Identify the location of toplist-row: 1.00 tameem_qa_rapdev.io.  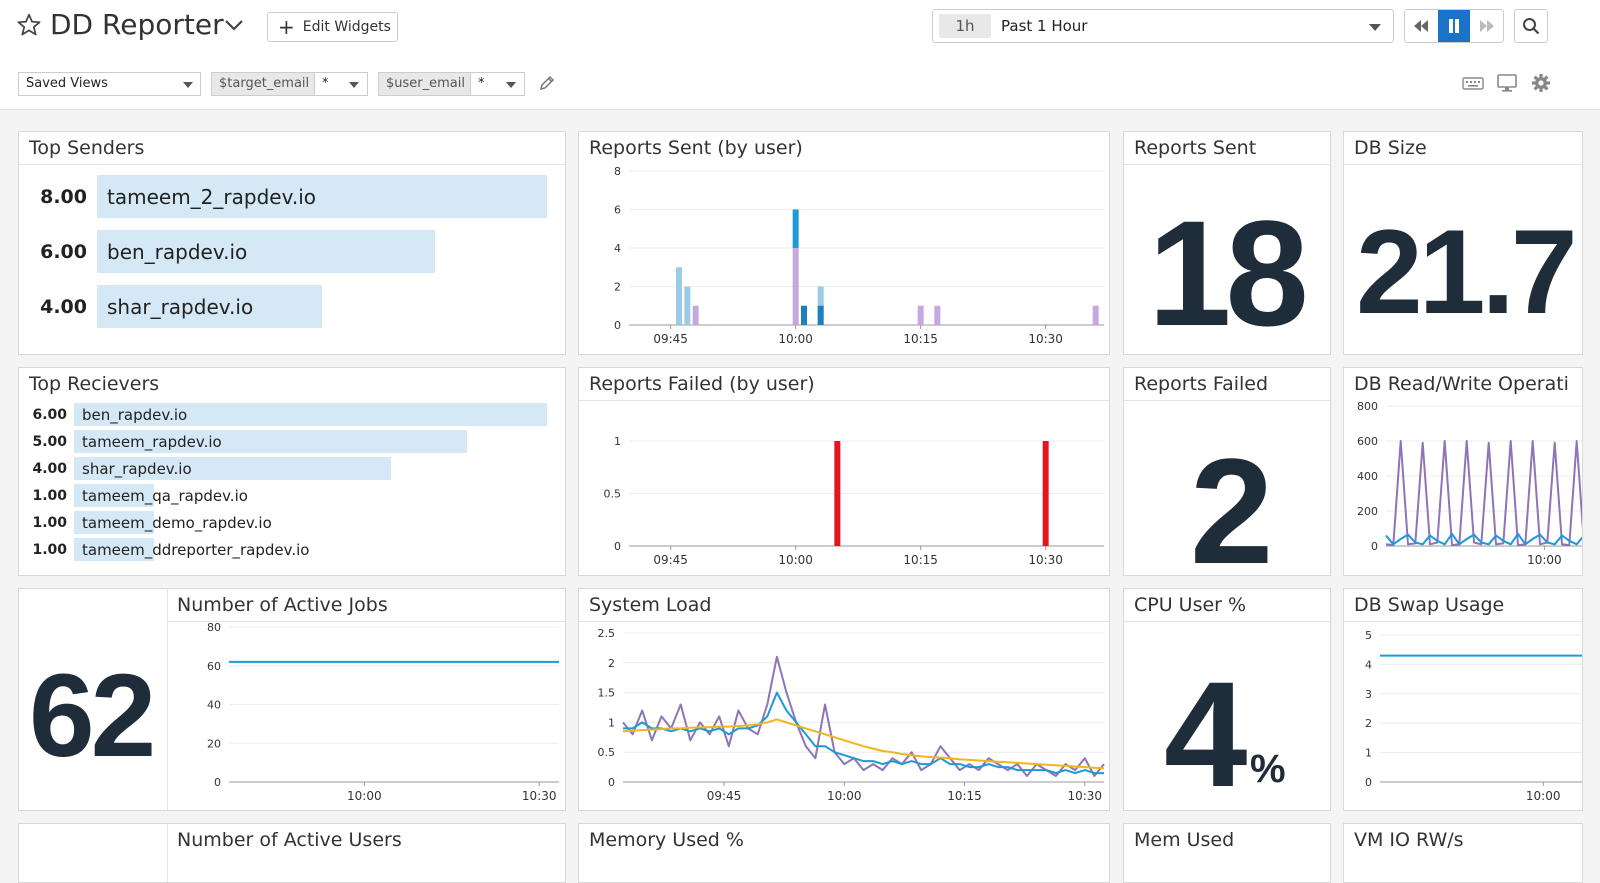
(292, 495).